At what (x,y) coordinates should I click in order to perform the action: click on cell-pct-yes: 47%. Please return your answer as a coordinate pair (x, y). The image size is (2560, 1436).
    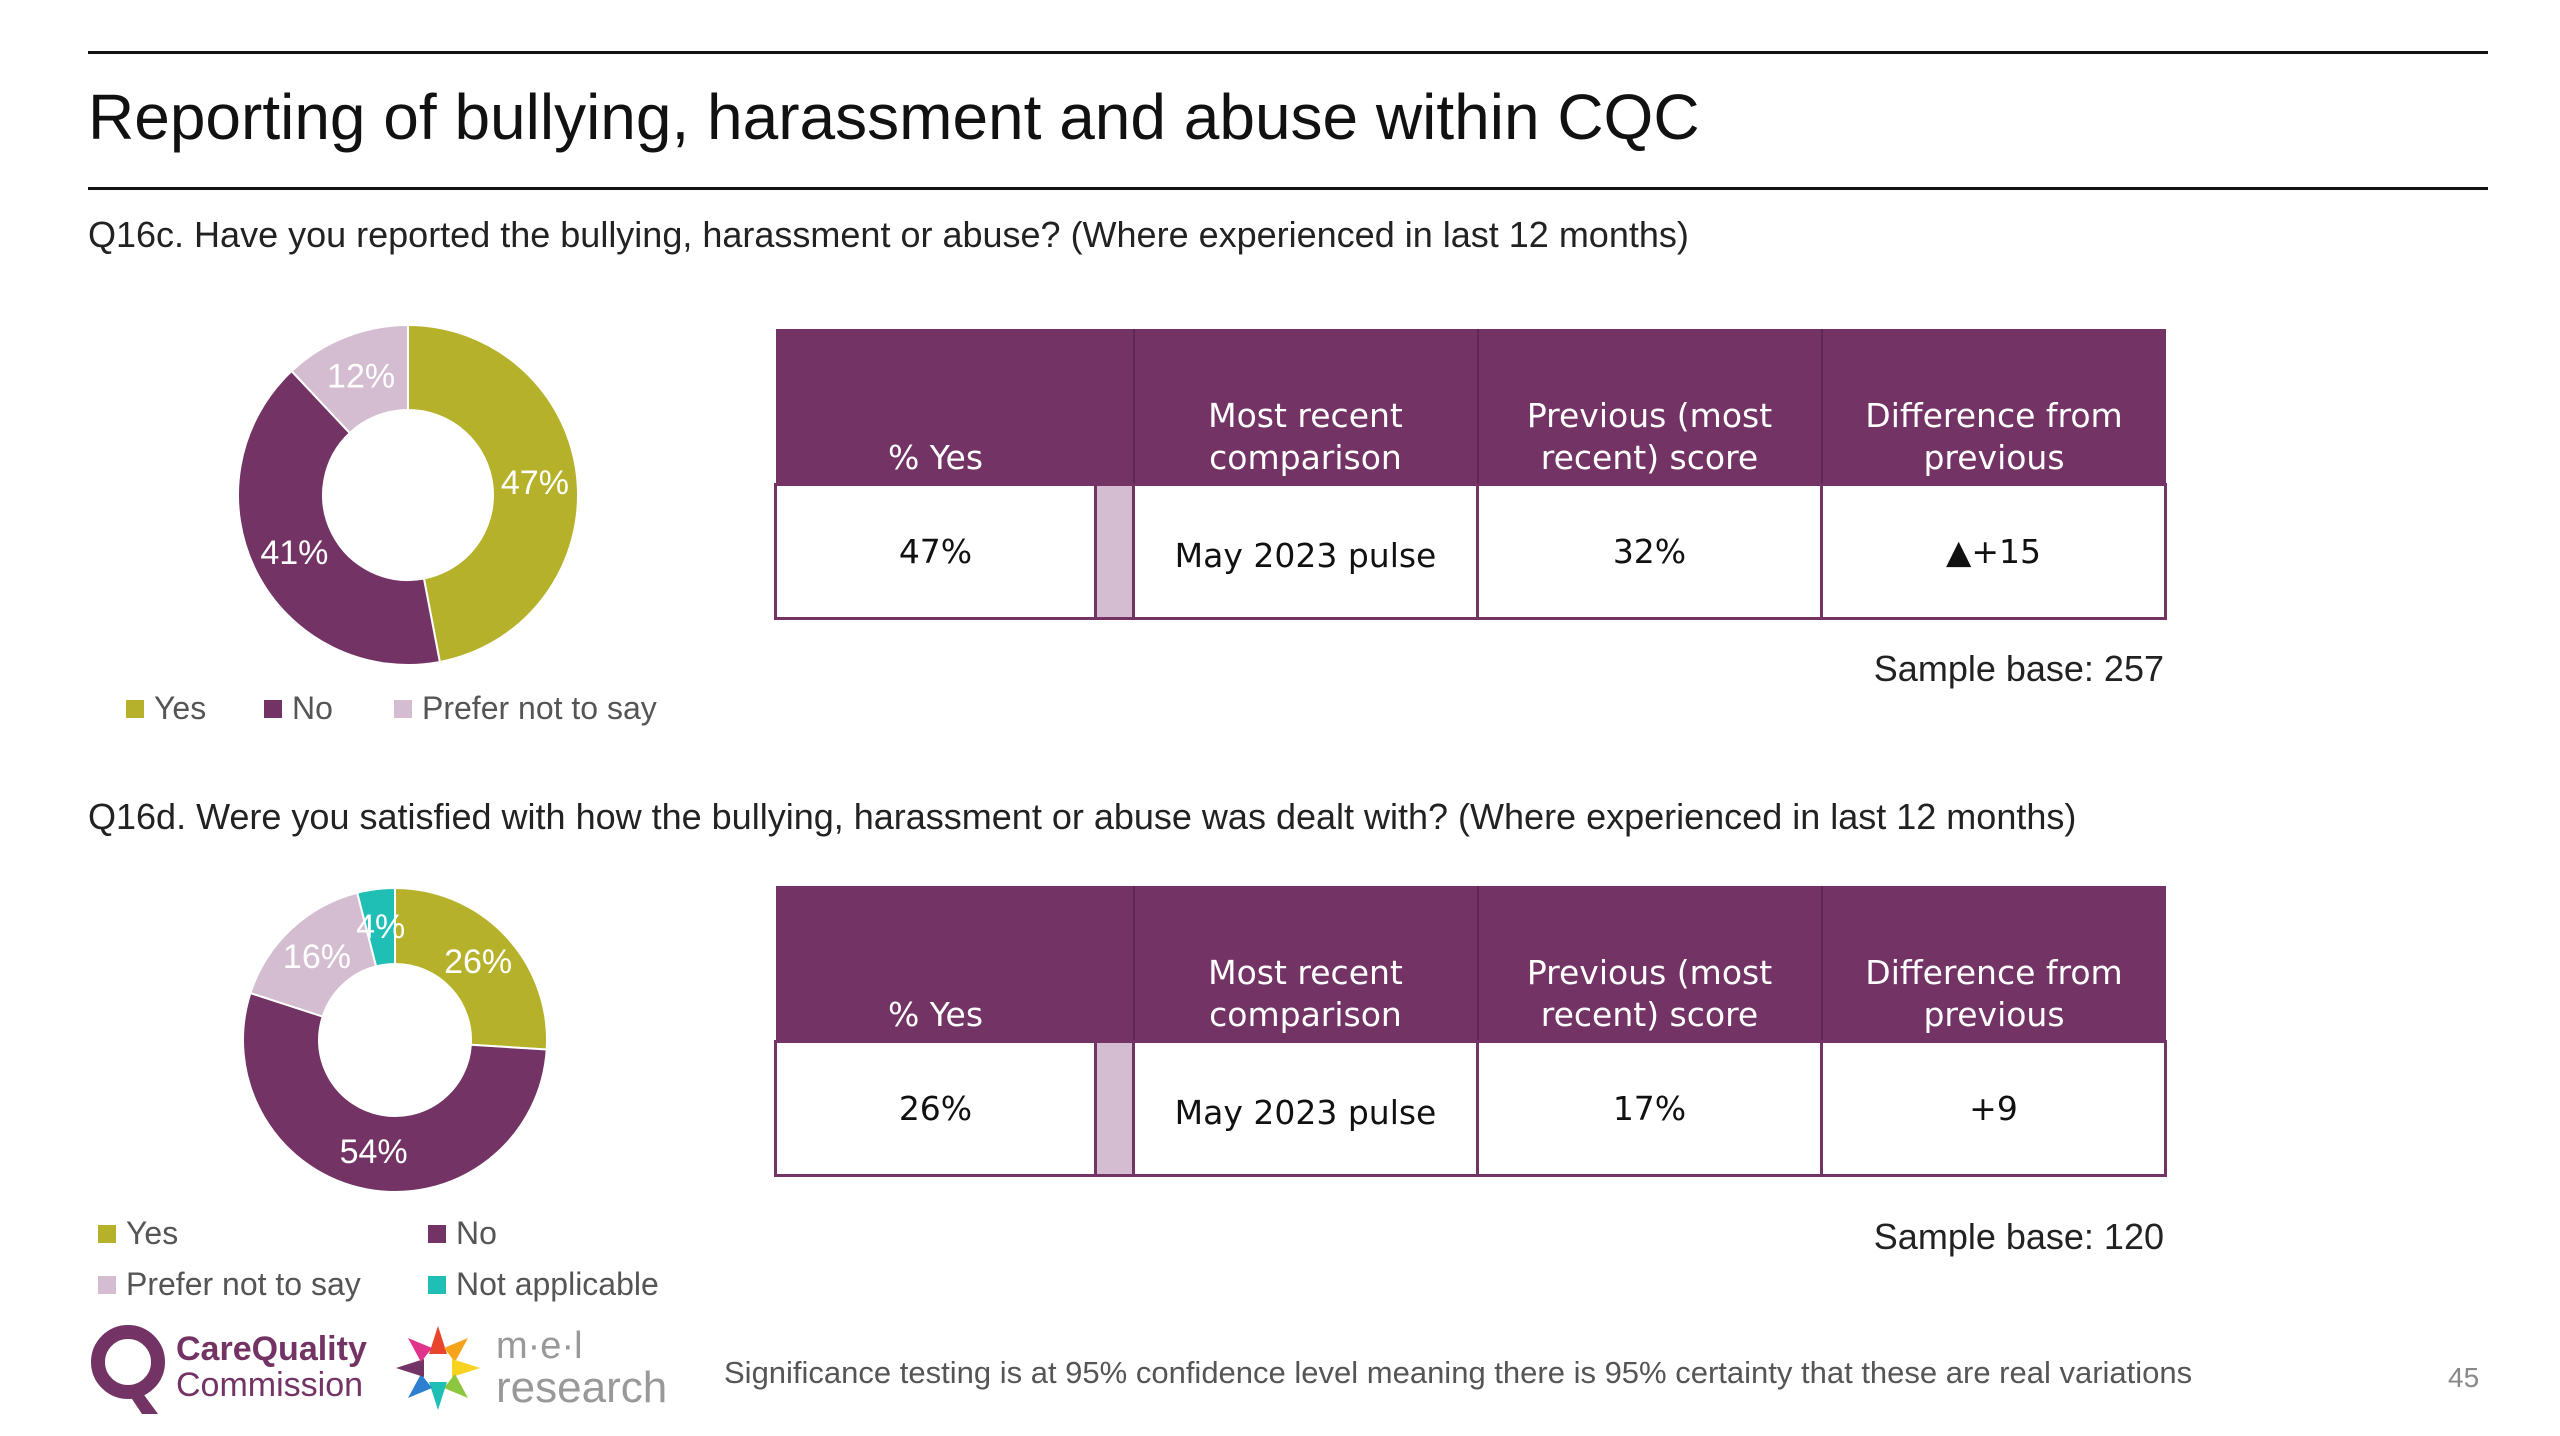
    Looking at the image, I should click on (935, 551).